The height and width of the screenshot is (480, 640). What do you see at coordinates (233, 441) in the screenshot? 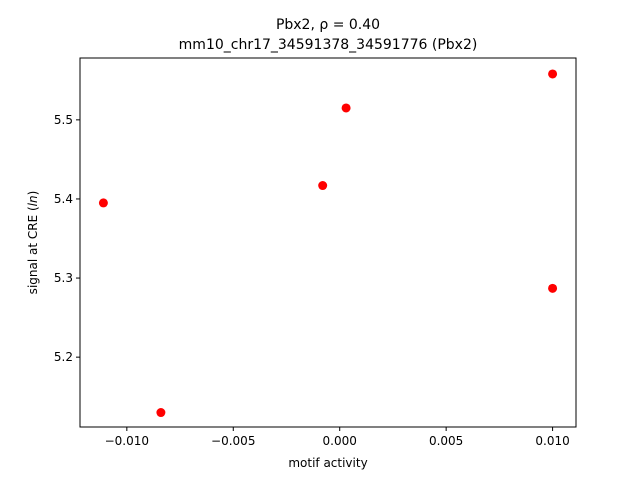
I see `x-tick-label: −0.005` at bounding box center [233, 441].